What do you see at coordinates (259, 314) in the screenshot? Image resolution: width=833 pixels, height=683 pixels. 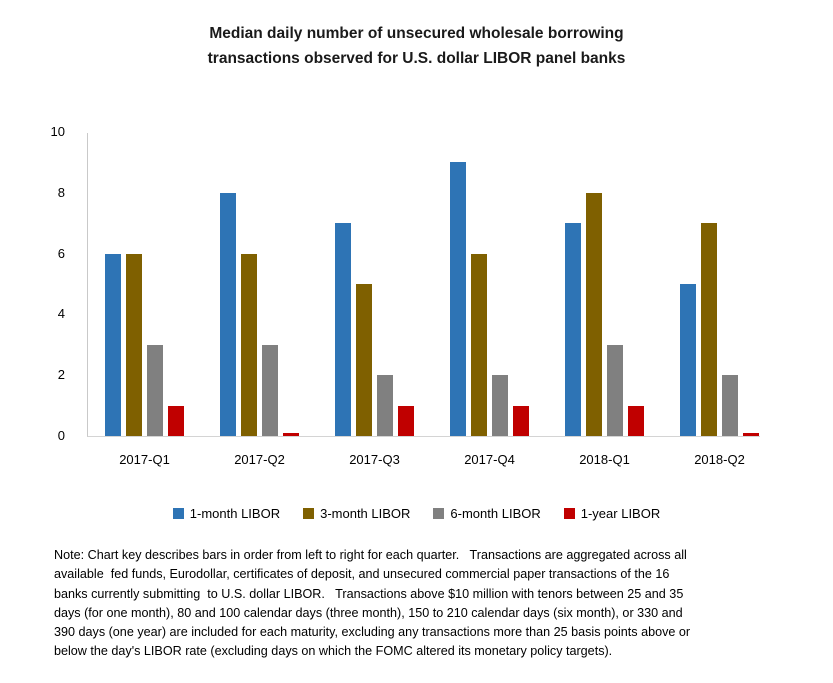 I see `bar-group-2017-q2` at bounding box center [259, 314].